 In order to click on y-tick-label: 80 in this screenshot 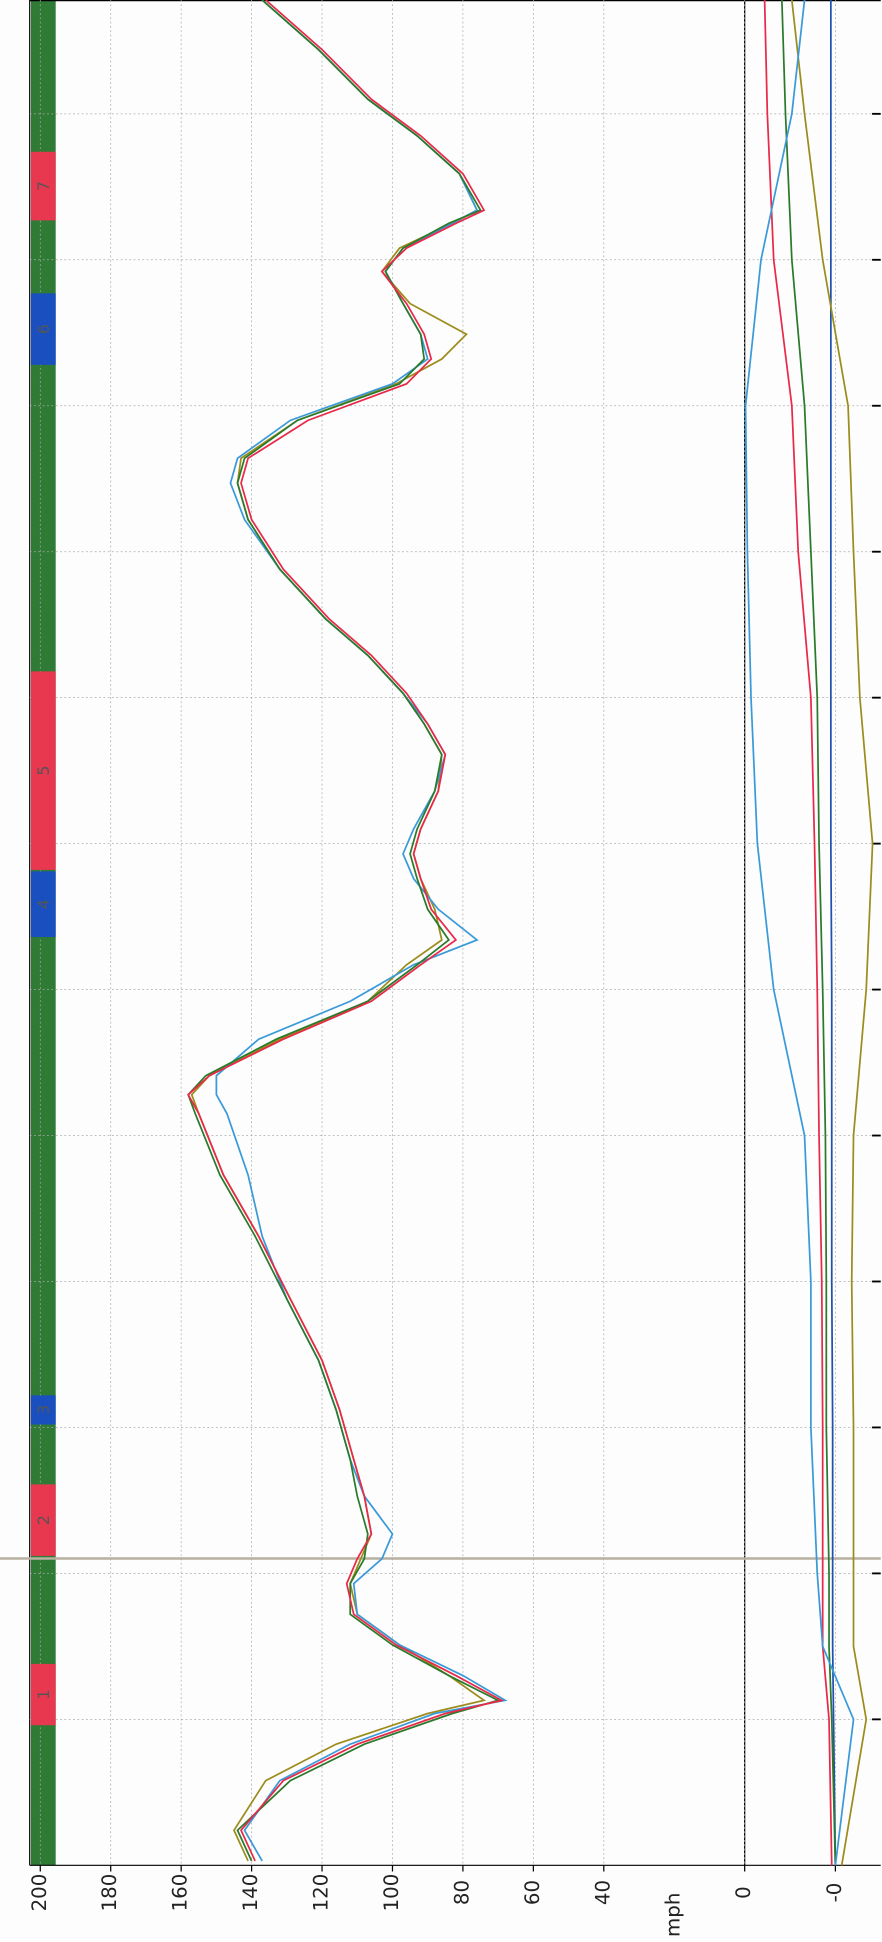, I will do `click(461, 1892)`.